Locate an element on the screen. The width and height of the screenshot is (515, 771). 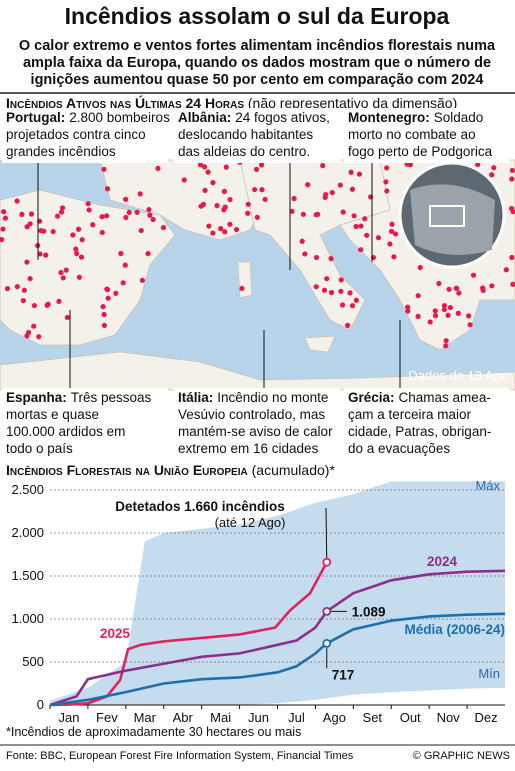
callout-text: todo o país is located at coordinates (39, 448).